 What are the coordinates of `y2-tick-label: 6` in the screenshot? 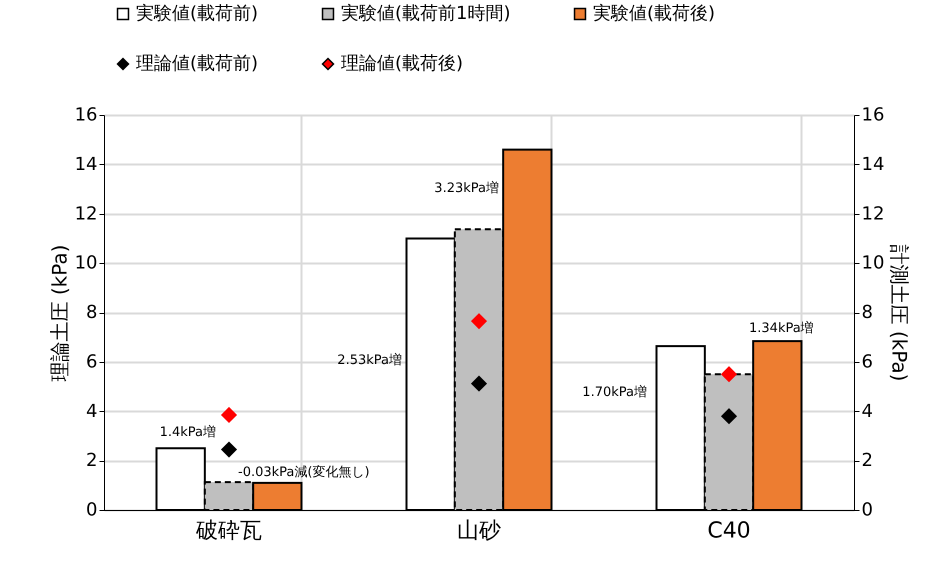 It's located at (867, 361).